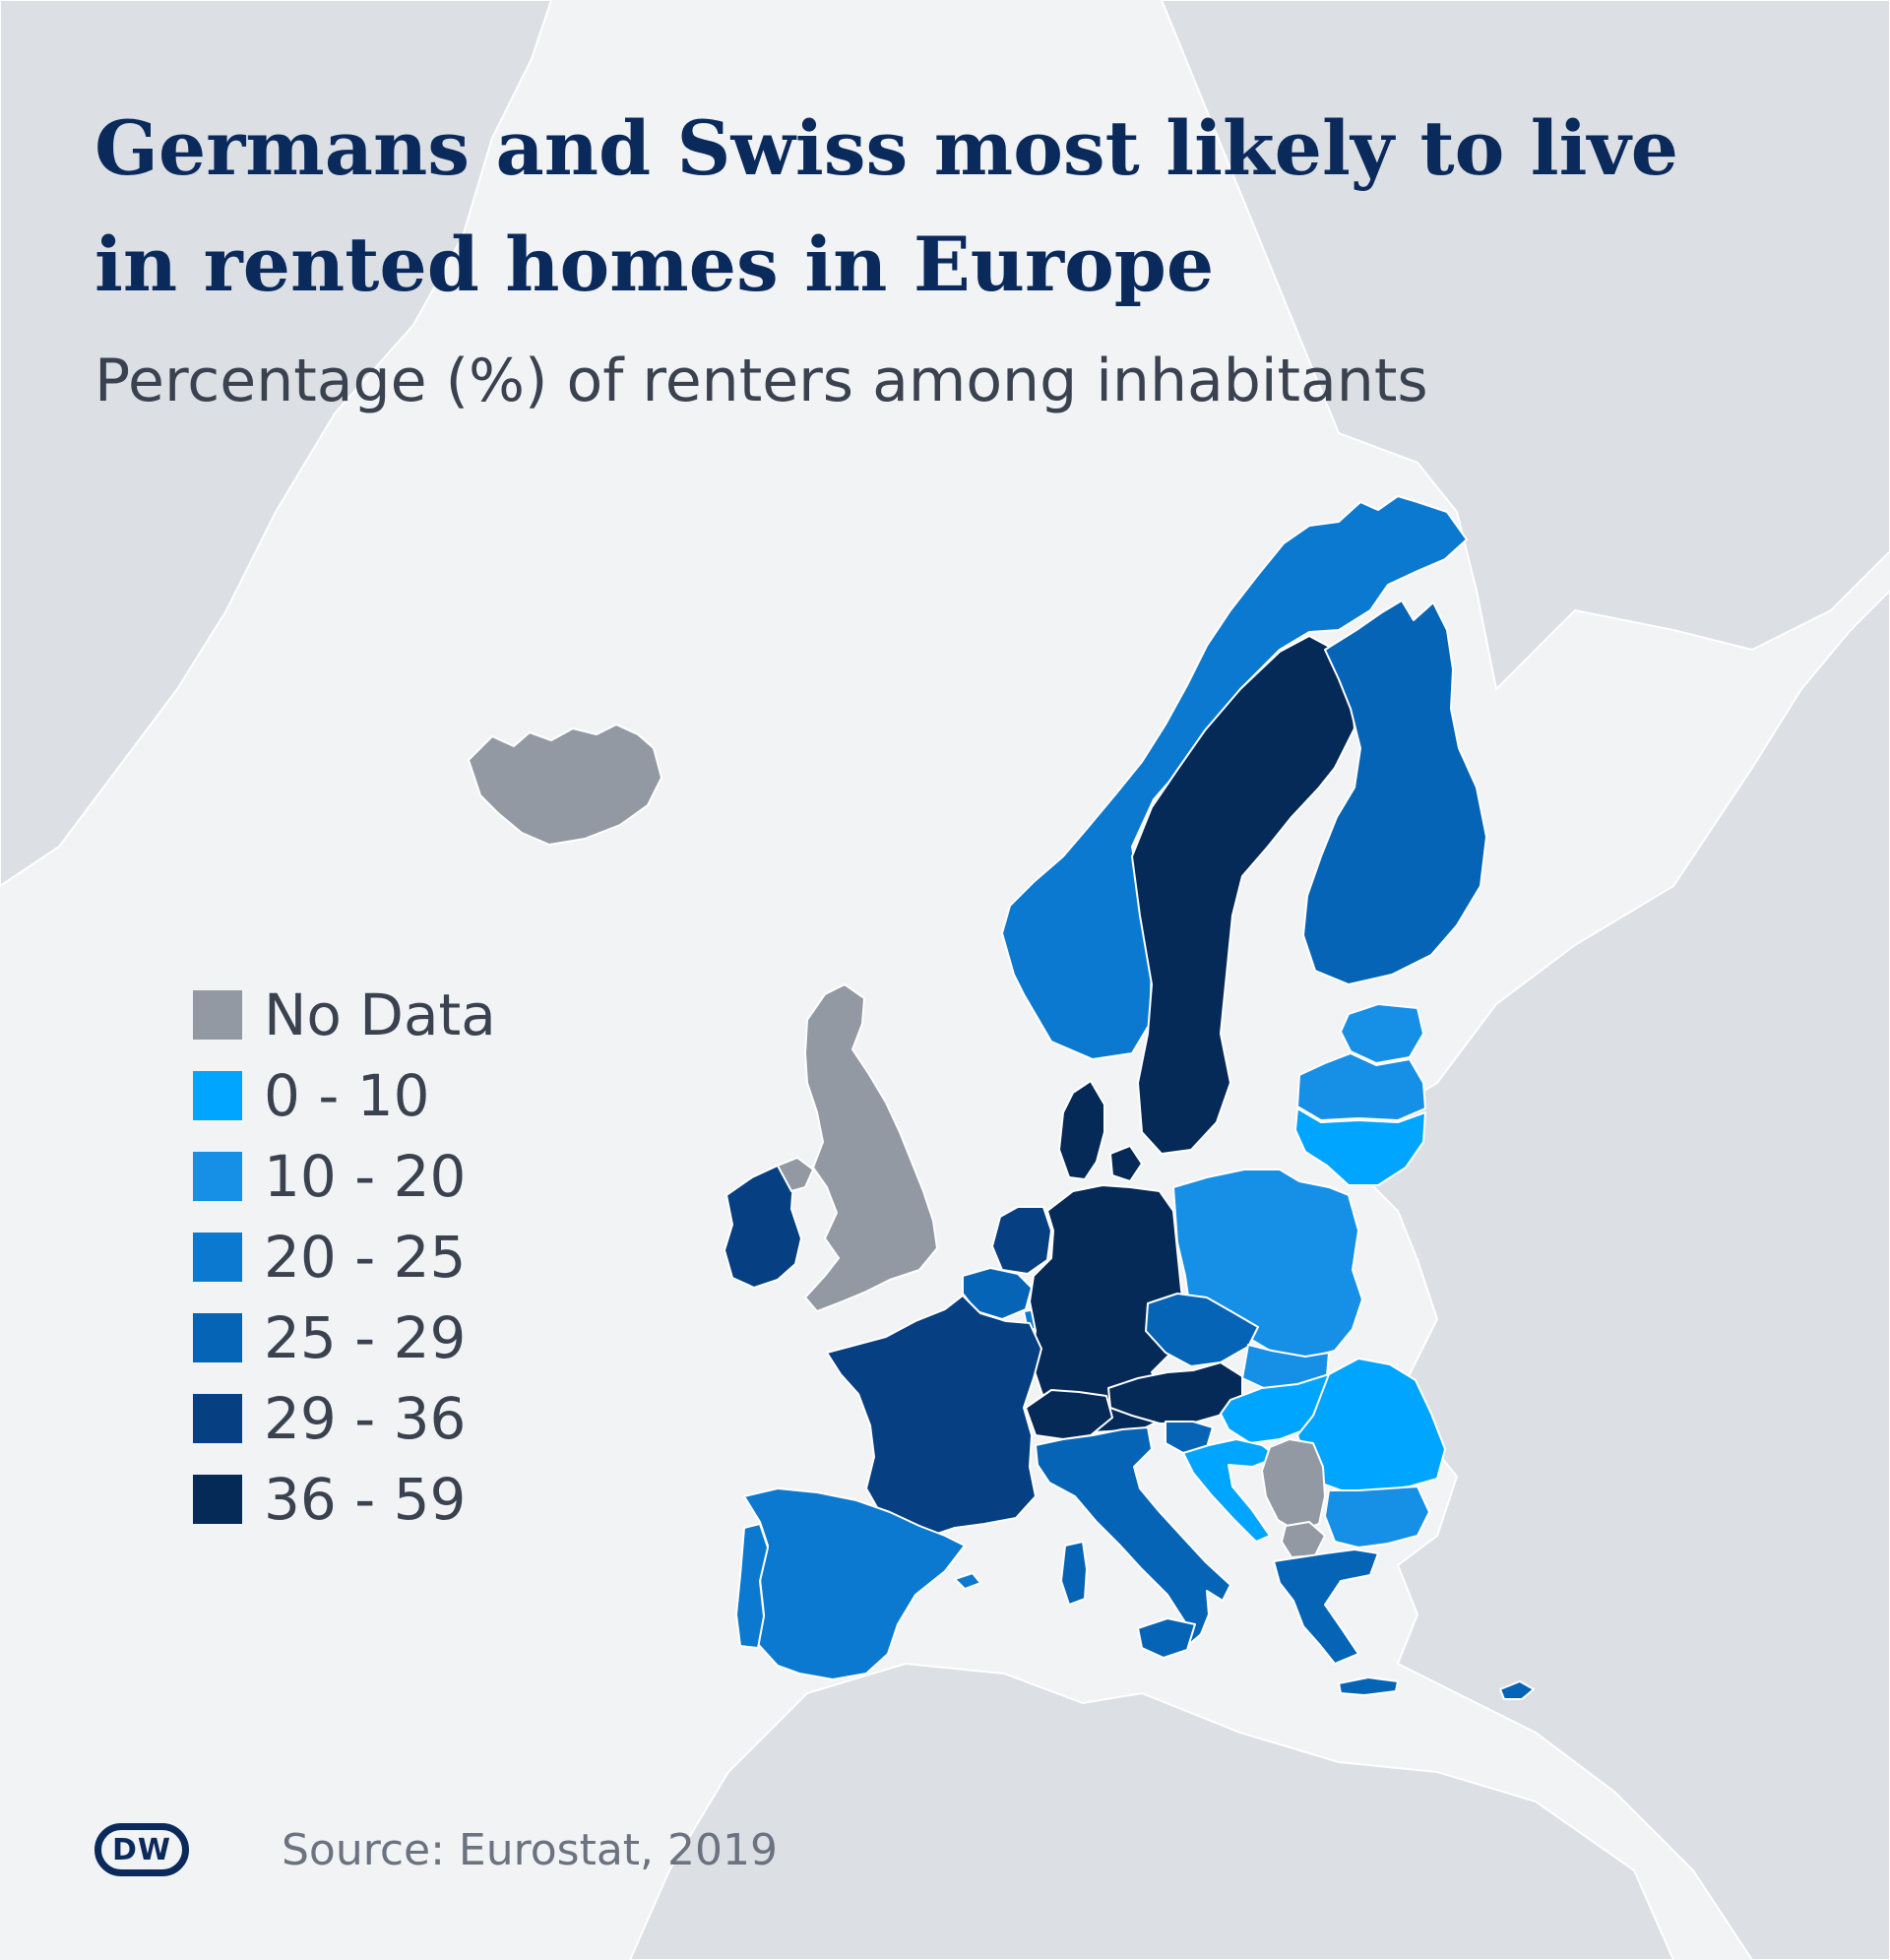 Image resolution: width=1890 pixels, height=1960 pixels. Describe the element at coordinates (1377, 1517) in the screenshot. I see `country-bulgaria` at that location.